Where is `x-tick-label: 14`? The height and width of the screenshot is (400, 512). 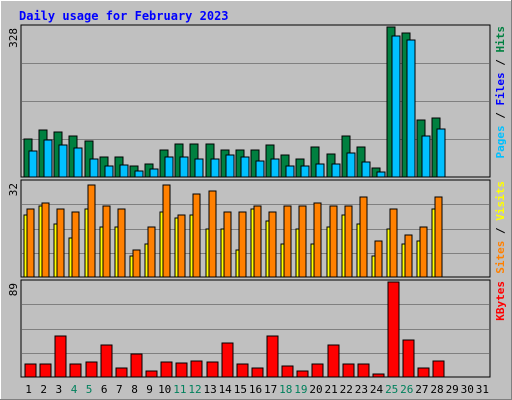
x-tick-label: 14 is located at coordinates (226, 389).